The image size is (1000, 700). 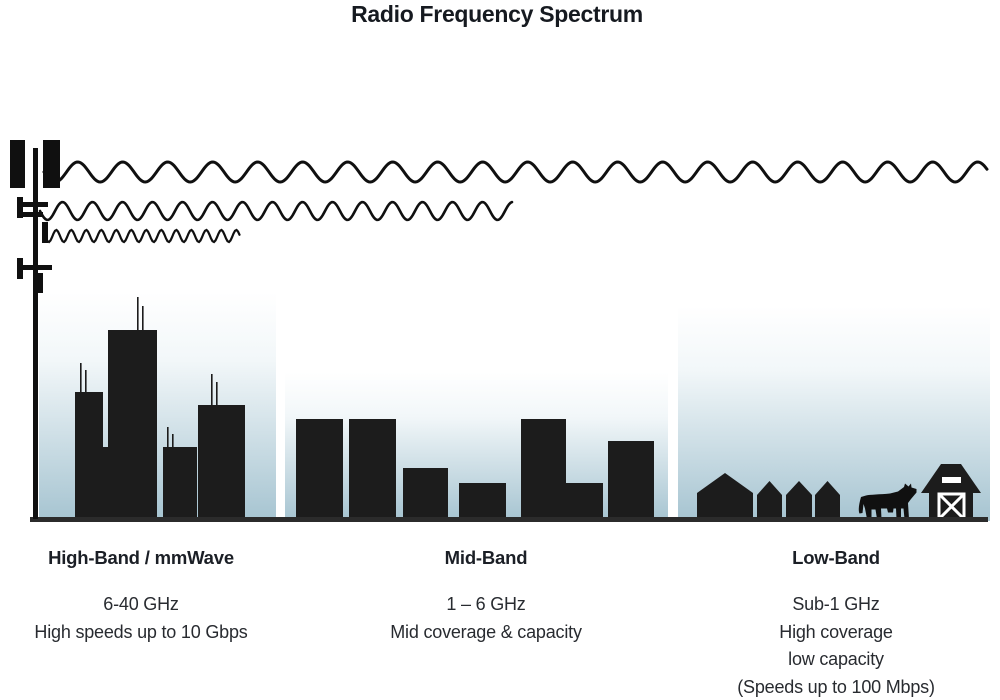 What do you see at coordinates (276, 211) in the screenshot?
I see `mid-band-wave` at bounding box center [276, 211].